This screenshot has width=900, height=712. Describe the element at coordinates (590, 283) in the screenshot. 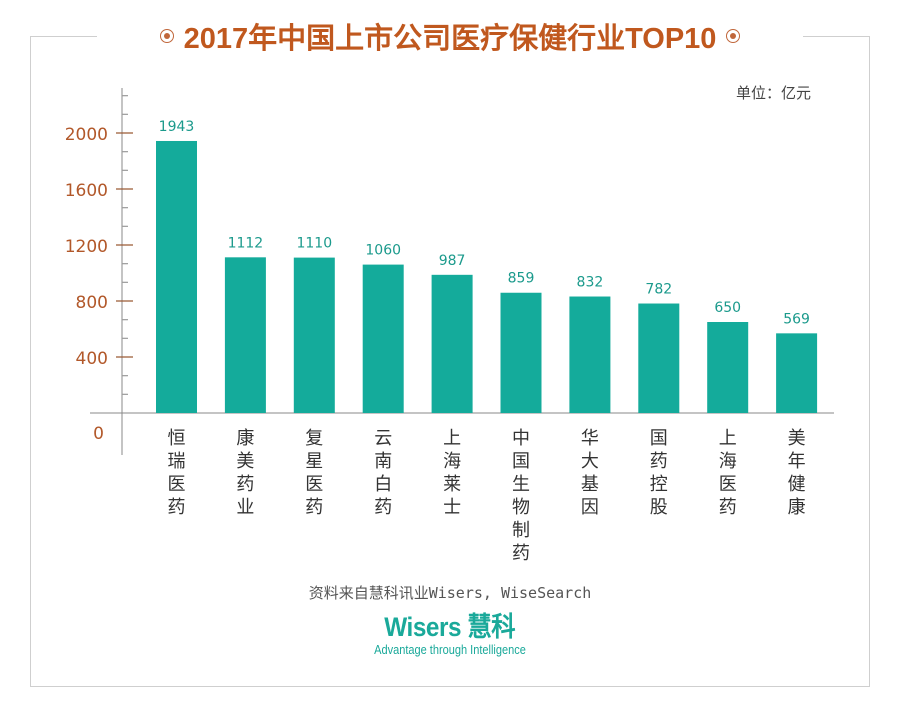

I see `data-label: 832` at that location.